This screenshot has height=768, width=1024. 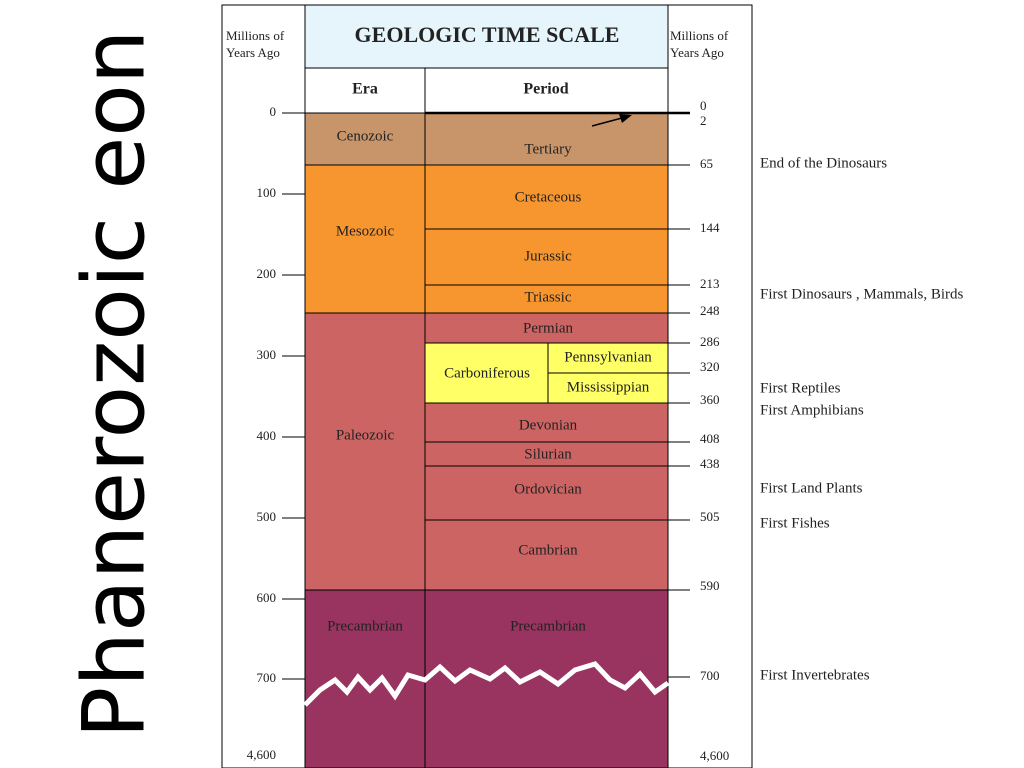 What do you see at coordinates (365, 136) in the screenshot?
I see `era-label: Cenozoic` at bounding box center [365, 136].